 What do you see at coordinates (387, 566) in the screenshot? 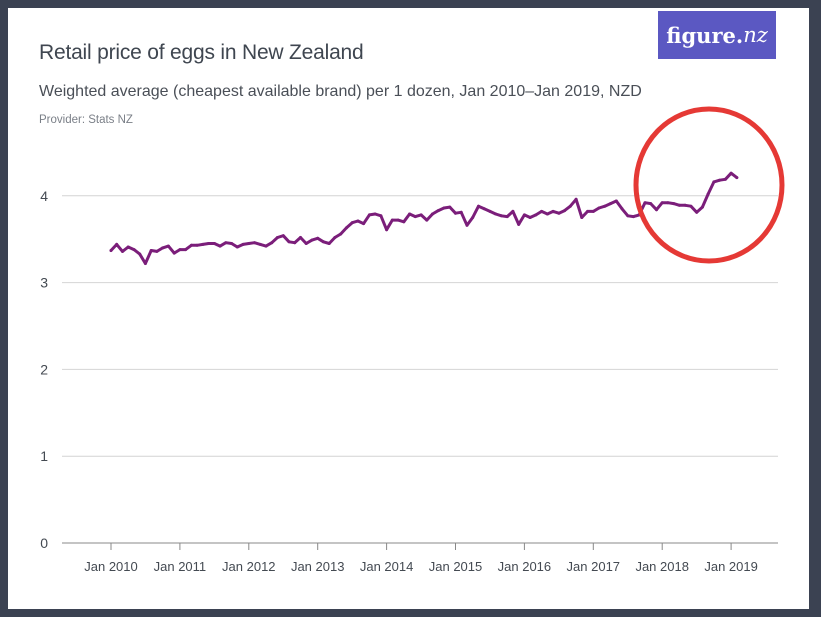
I see `x-tick-label: Jan 2014` at bounding box center [387, 566].